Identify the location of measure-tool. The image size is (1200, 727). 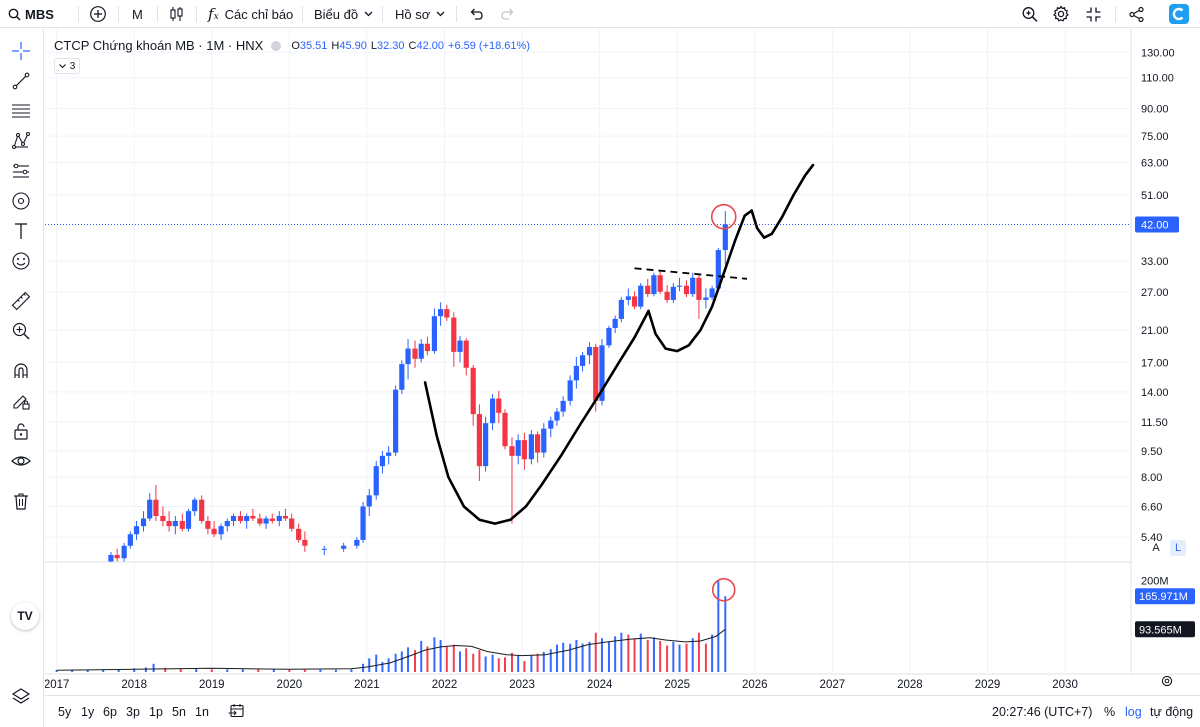
(21, 302).